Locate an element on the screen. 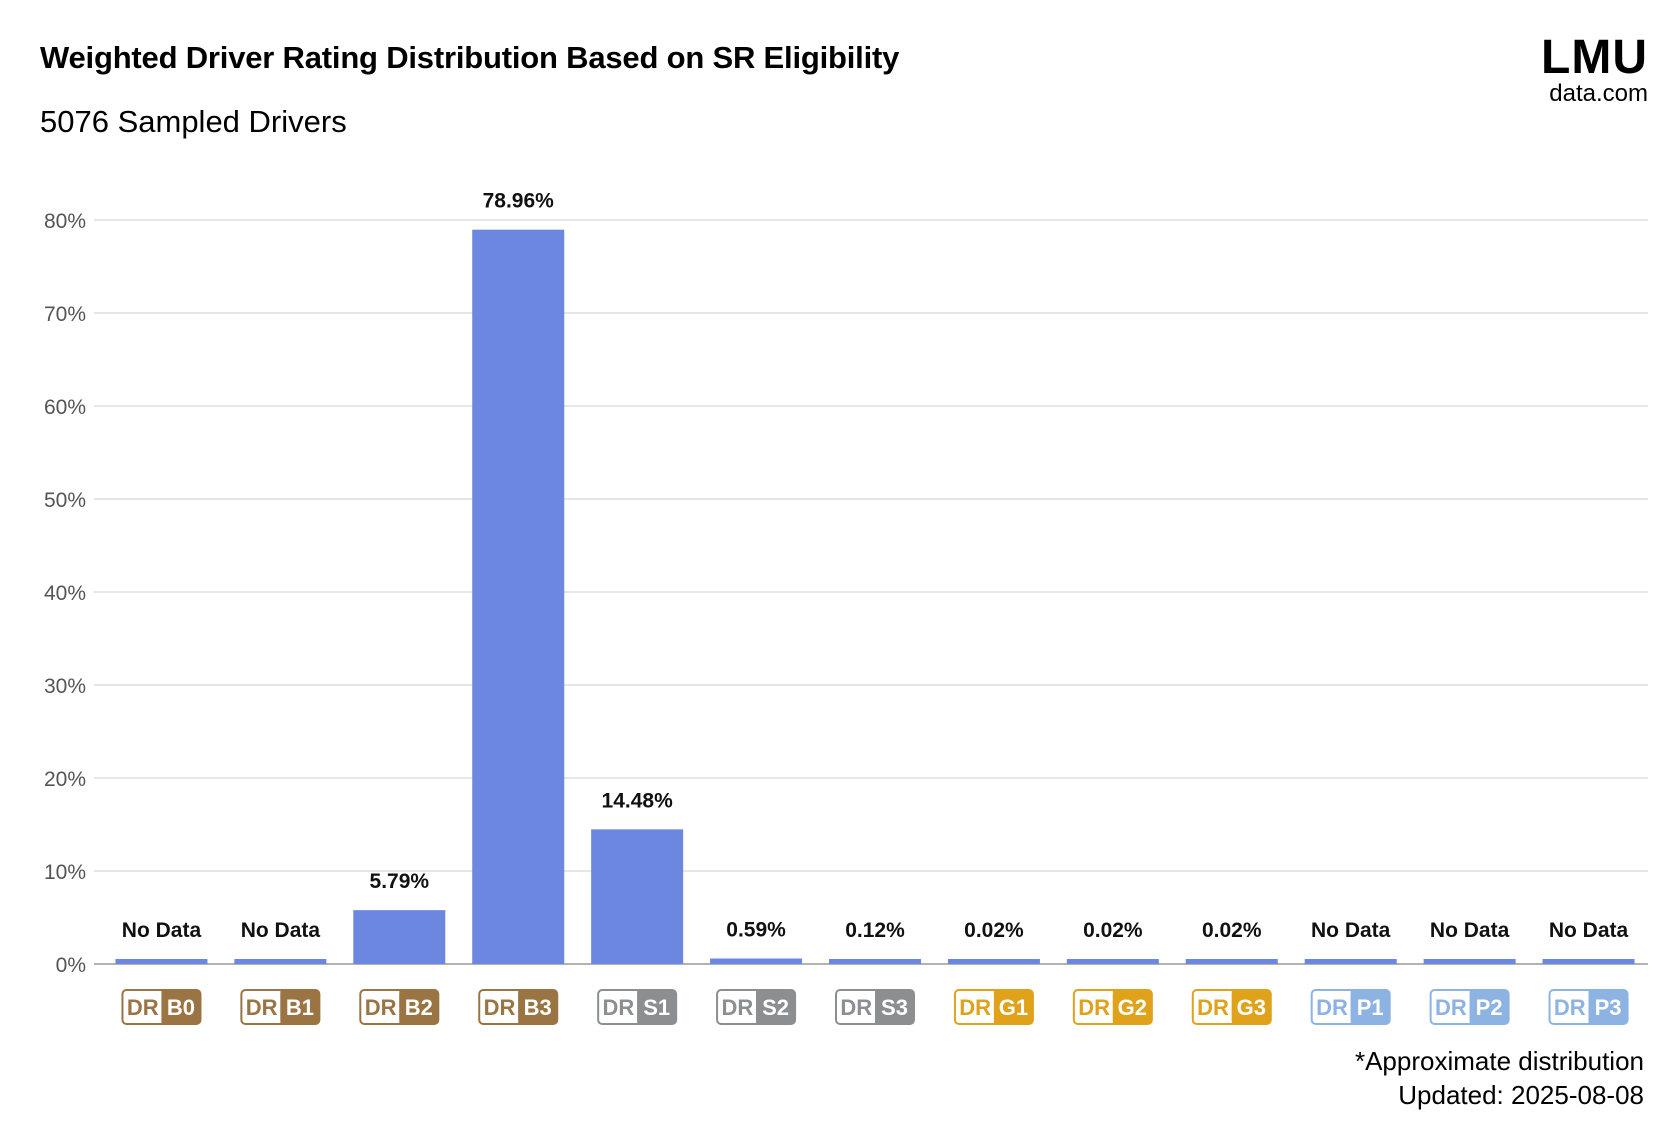 Image resolution: width=1680 pixels, height=1146 pixels. approximate-note: *Approximate distribution is located at coordinates (1499, 1061).